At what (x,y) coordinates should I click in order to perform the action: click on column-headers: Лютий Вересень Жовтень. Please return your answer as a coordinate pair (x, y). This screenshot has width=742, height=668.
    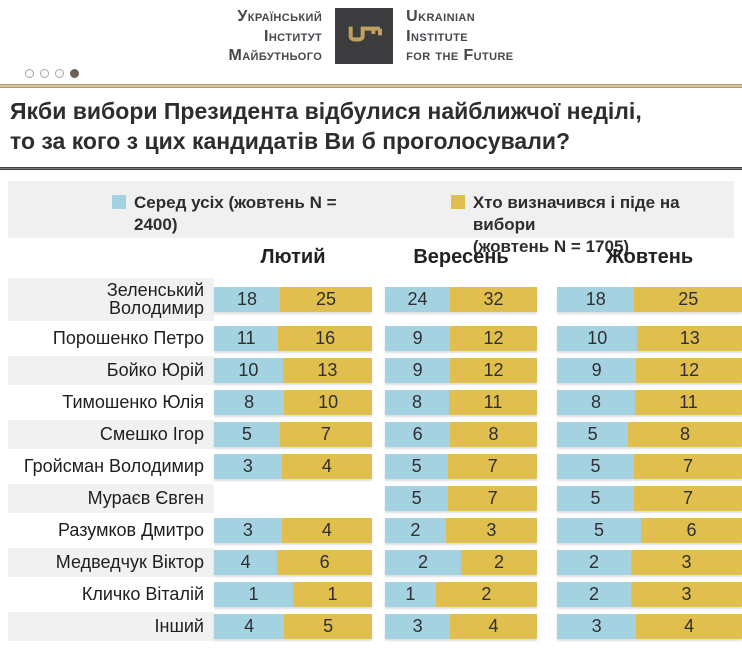
    Looking at the image, I should click on (371, 257).